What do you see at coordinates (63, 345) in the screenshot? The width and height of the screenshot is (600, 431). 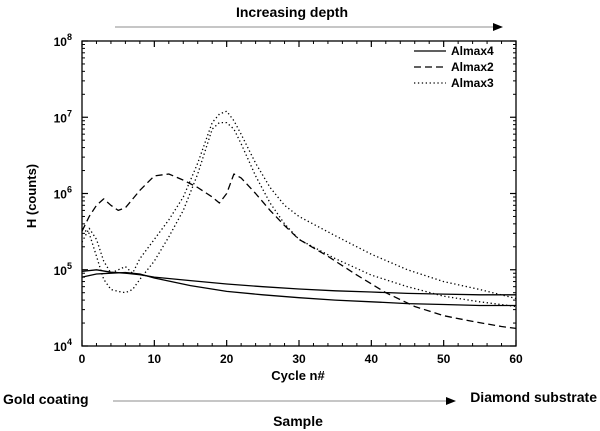 I see `y-tick-label: 10⁴` at bounding box center [63, 345].